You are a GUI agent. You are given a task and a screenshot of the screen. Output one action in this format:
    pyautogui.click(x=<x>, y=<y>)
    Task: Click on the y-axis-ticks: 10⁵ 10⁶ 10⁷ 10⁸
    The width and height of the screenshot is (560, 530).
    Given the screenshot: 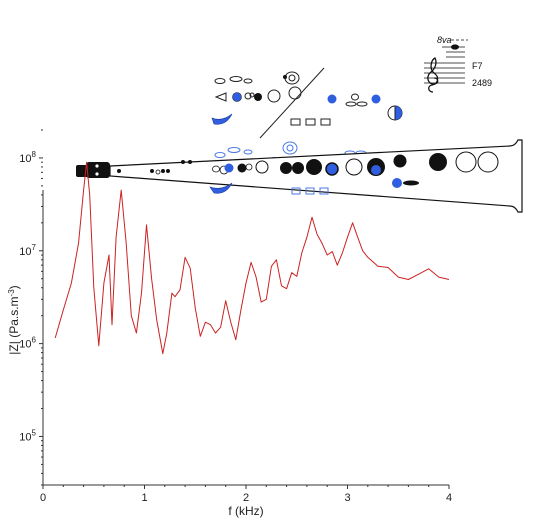 What is the action you would take?
    pyautogui.click(x=31, y=307)
    